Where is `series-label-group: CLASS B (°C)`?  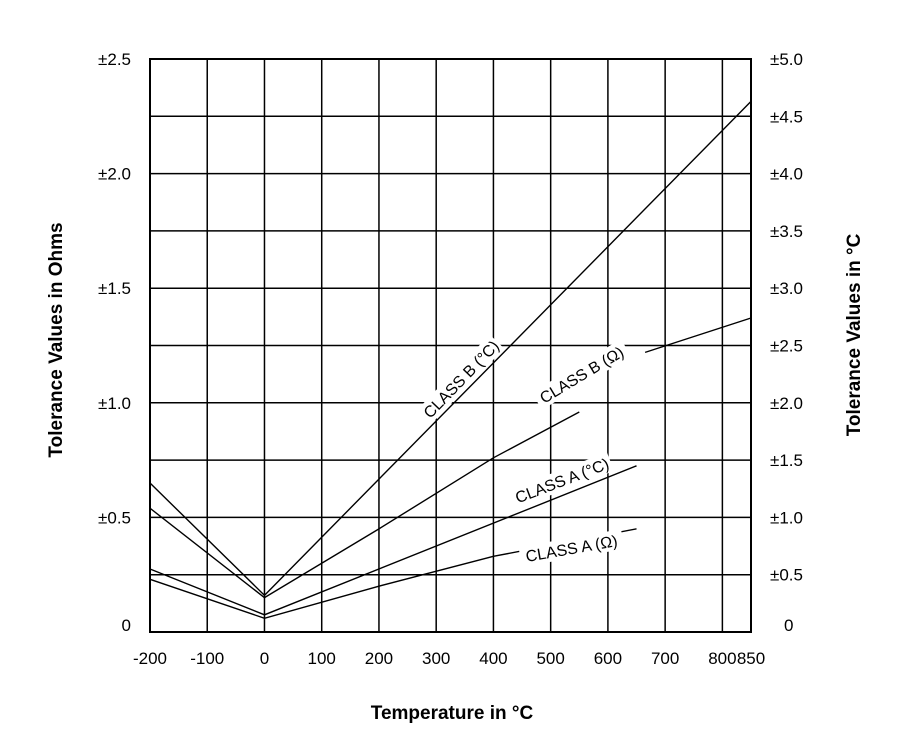 series-label-group: CLASS B (°C) is located at coordinates (461, 379).